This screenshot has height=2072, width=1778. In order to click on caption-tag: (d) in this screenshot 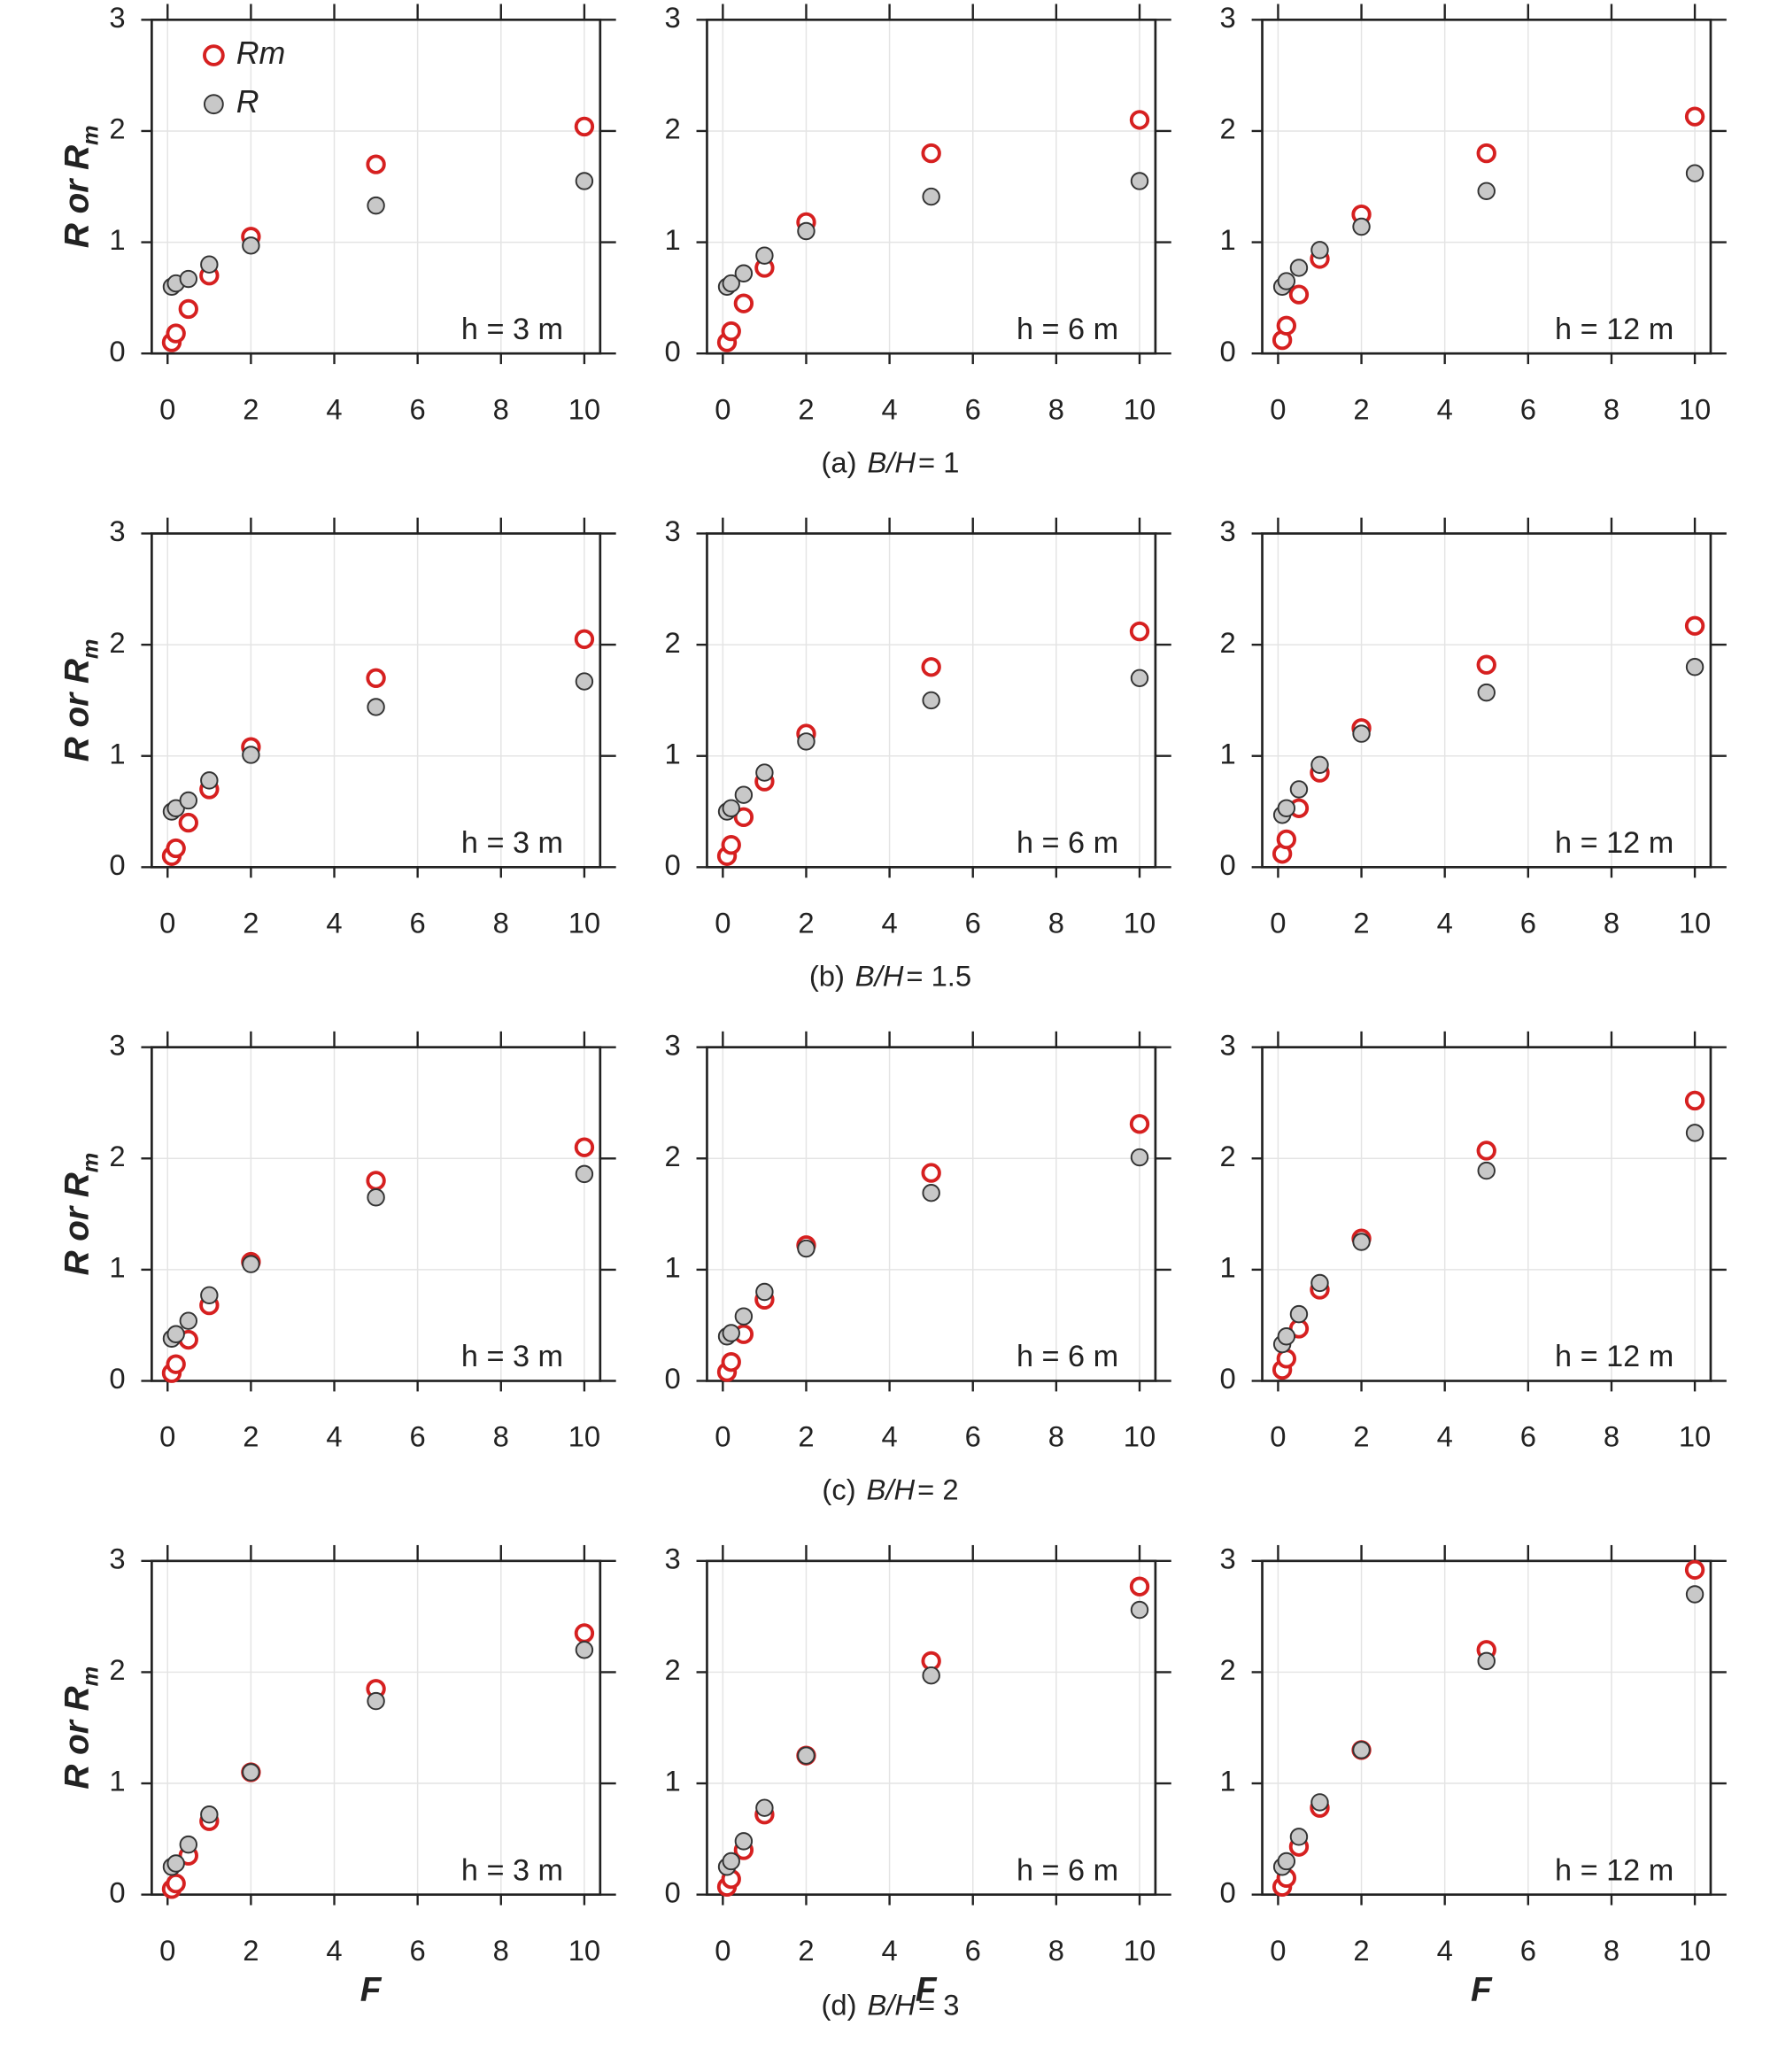, I will do `click(838, 2004)`.